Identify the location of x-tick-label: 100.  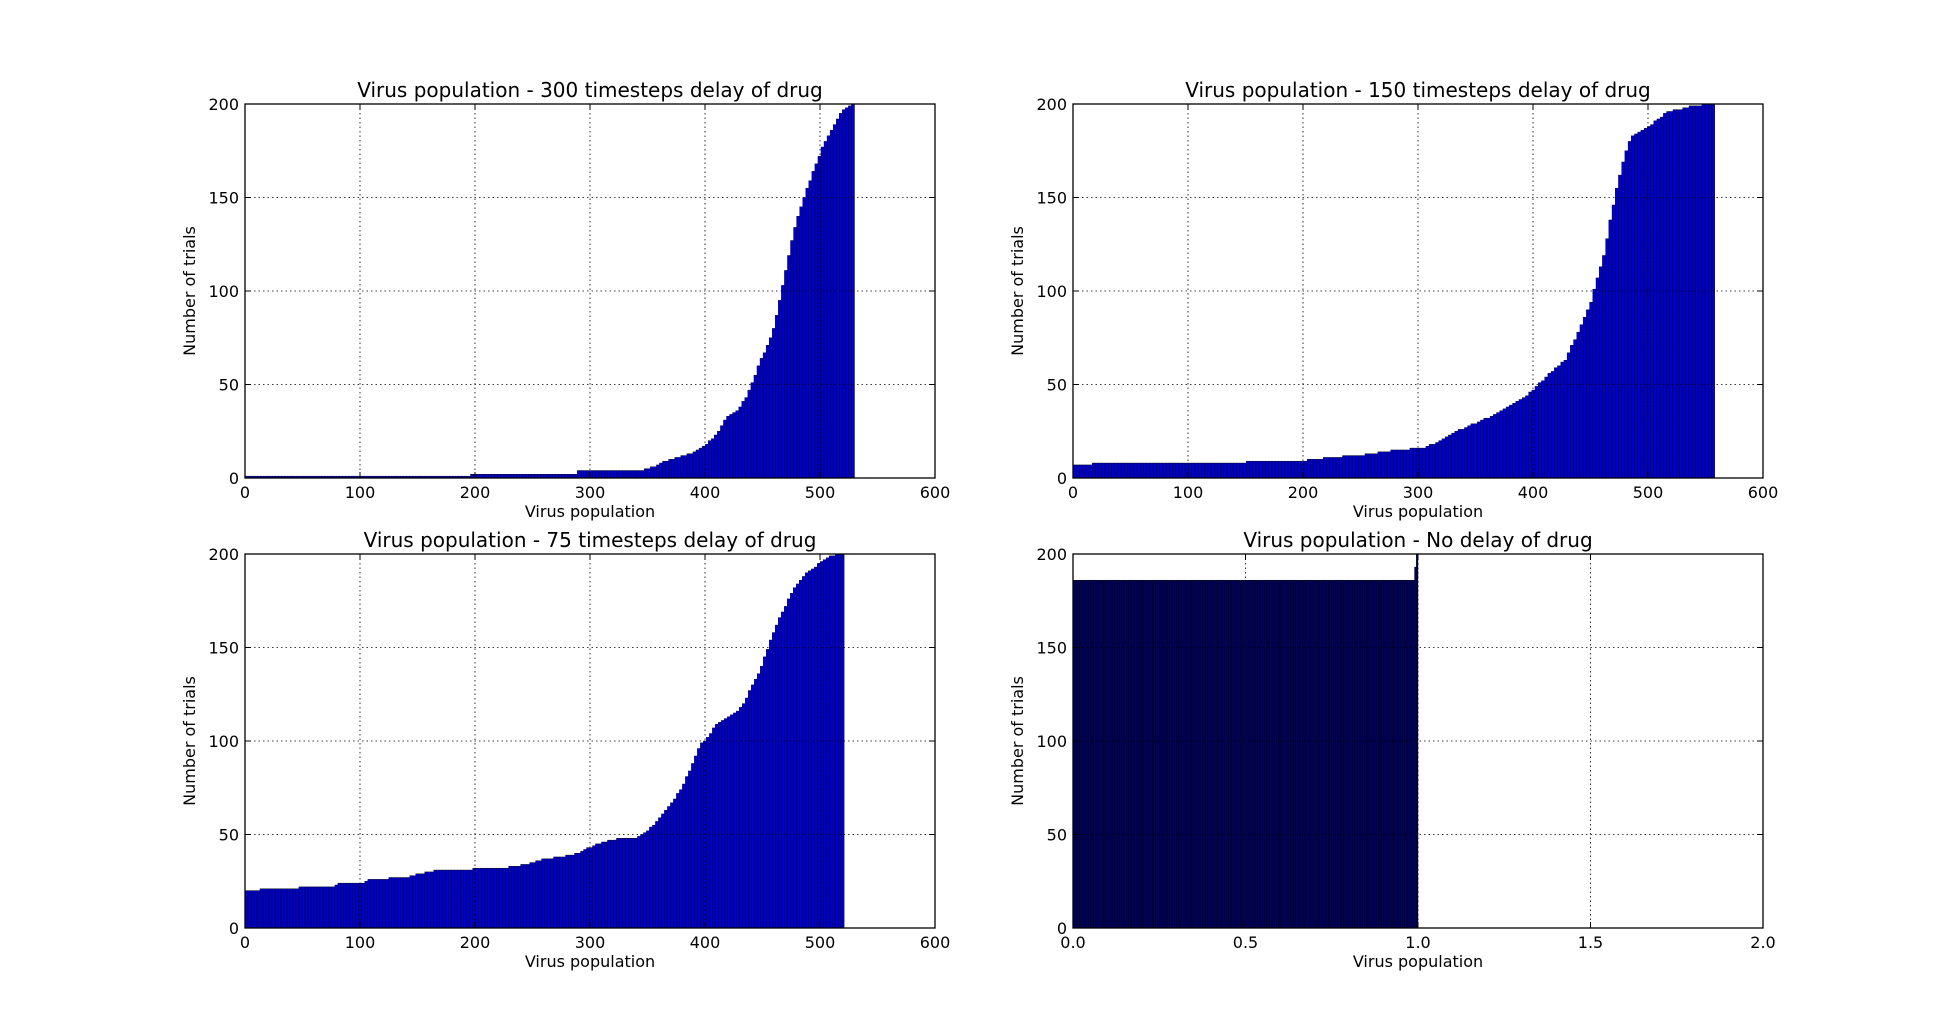
(1188, 492).